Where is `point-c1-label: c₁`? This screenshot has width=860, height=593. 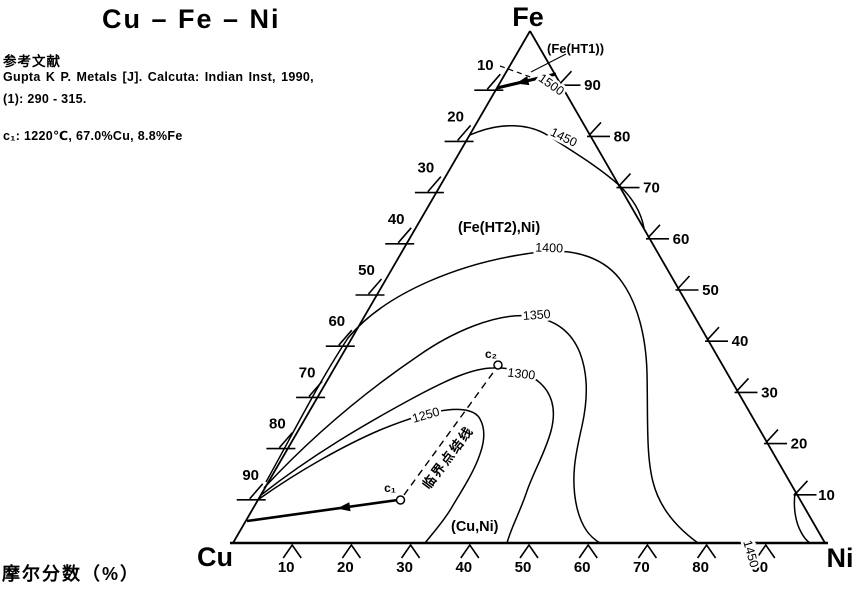 point-c1-label: c₁ is located at coordinates (390, 488).